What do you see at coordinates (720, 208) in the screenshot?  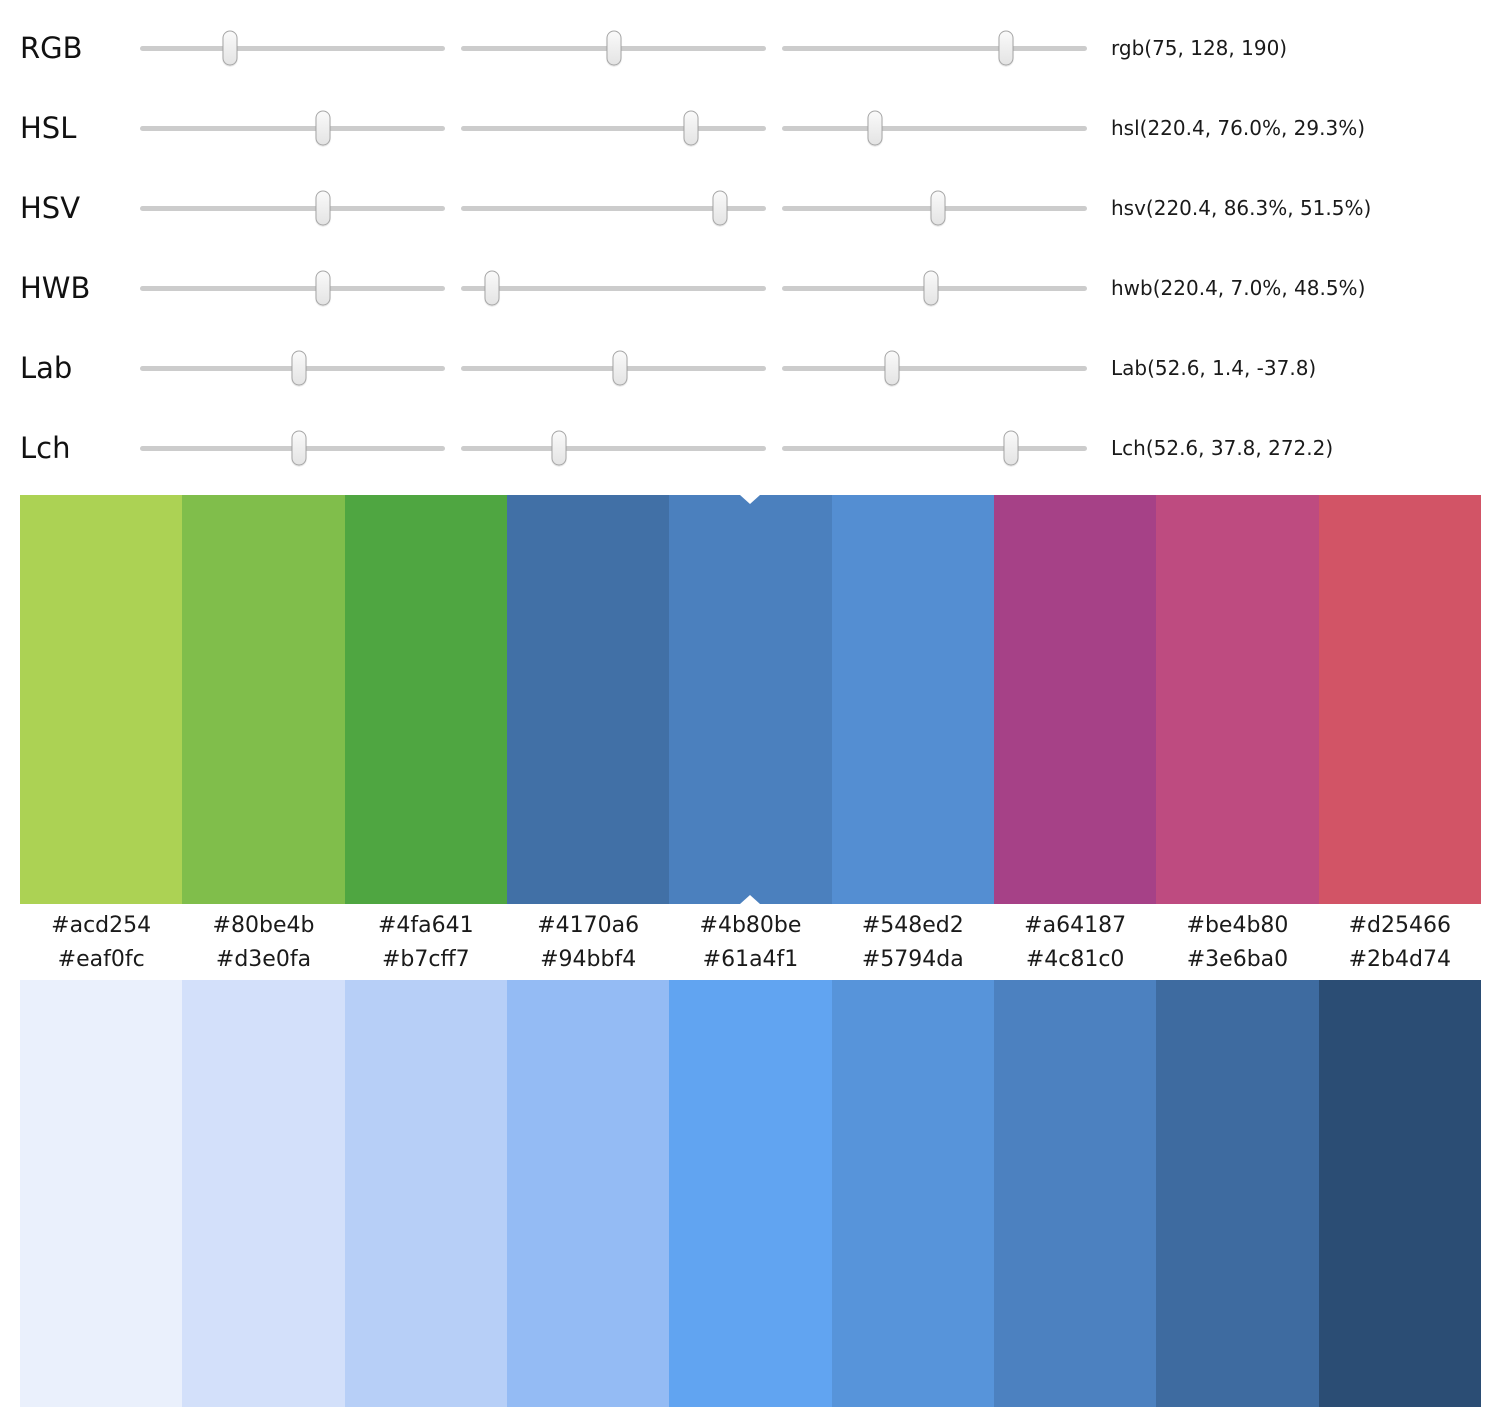 I see `hsv-s-slider-thumb` at bounding box center [720, 208].